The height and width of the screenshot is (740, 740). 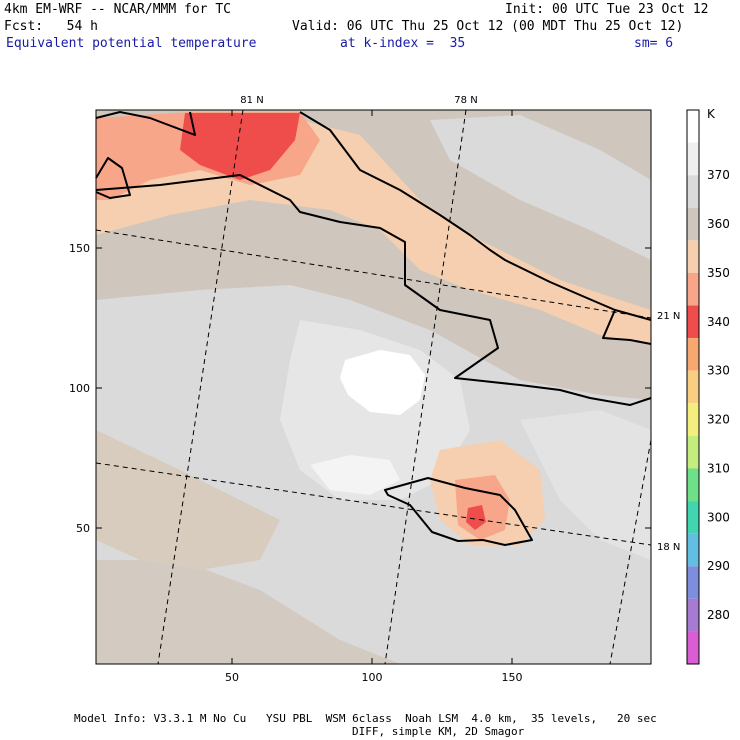 What do you see at coordinates (630, 552) in the screenshot?
I see `meridian-east` at bounding box center [630, 552].